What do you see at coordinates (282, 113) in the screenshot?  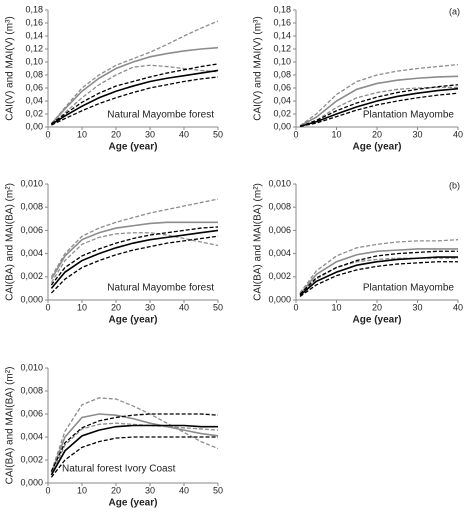 I see `y-tick-label: 0,02` at bounding box center [282, 113].